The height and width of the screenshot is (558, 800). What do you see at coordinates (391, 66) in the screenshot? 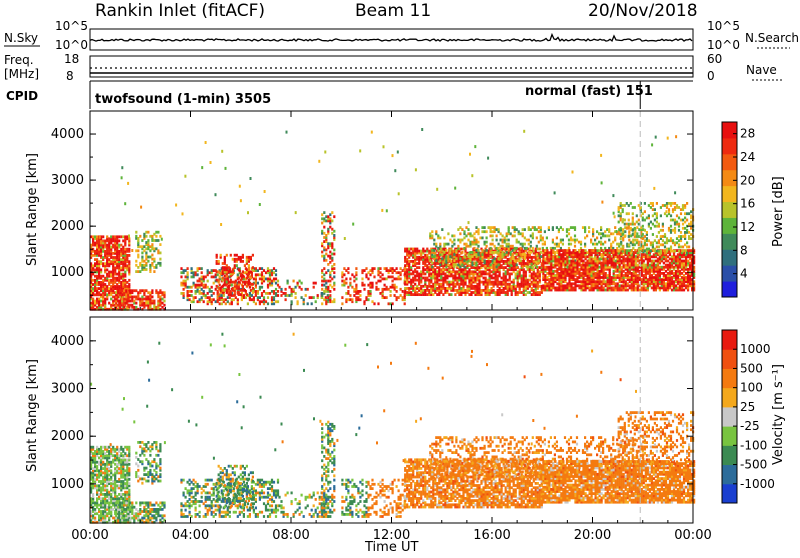
I see `freq-panel-frame` at bounding box center [391, 66].